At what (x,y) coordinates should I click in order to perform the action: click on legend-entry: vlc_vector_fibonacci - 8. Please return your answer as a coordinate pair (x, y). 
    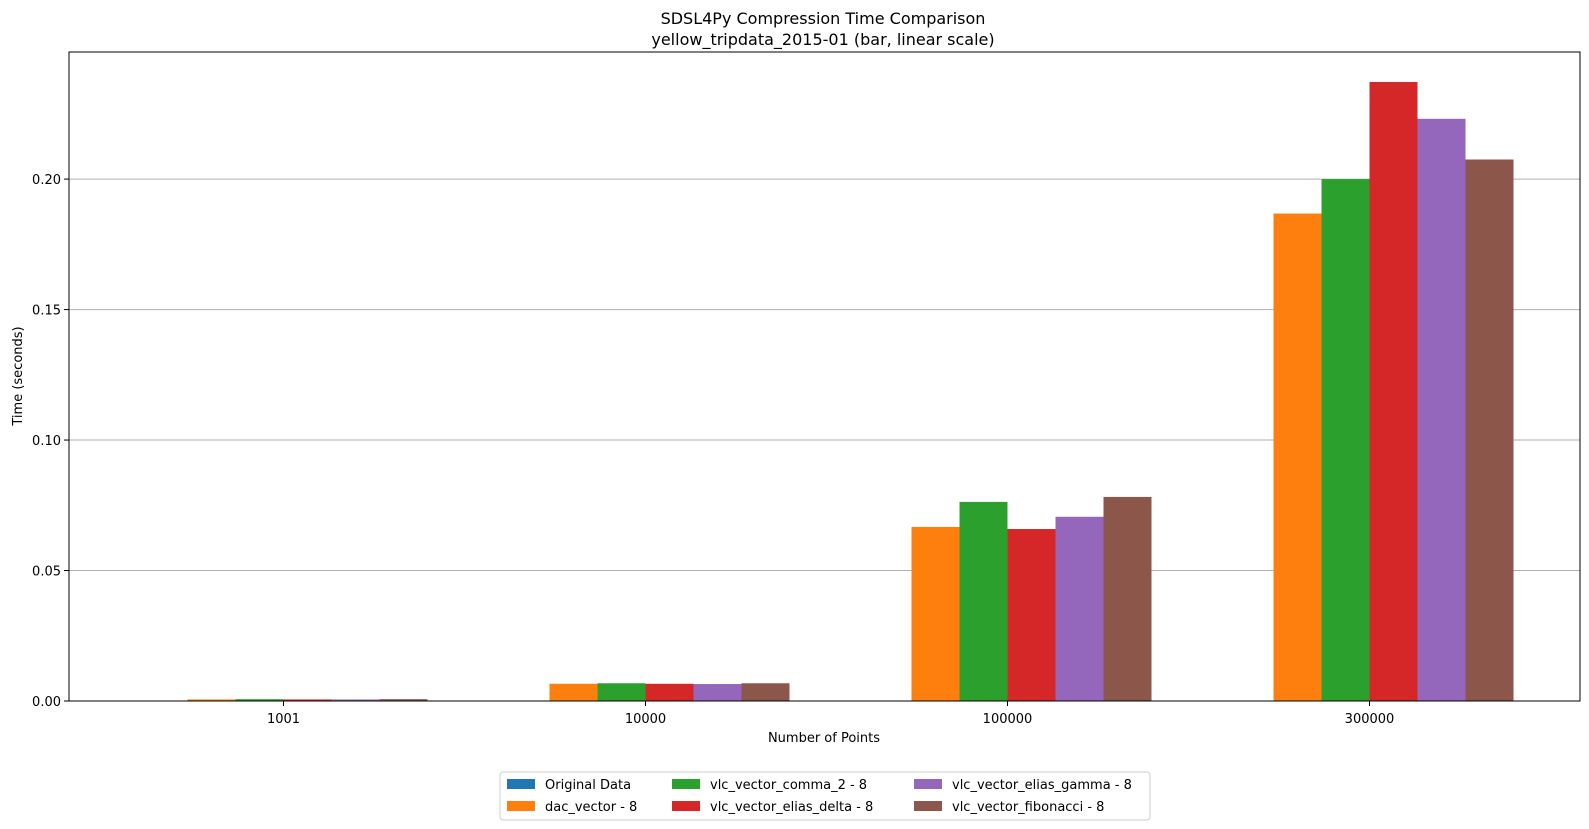
    Looking at the image, I should click on (1009, 807).